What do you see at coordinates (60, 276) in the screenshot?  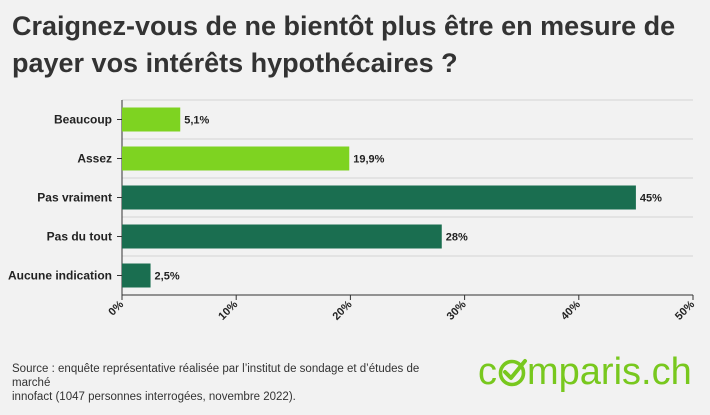 I see `category-label: Aucune indication` at bounding box center [60, 276].